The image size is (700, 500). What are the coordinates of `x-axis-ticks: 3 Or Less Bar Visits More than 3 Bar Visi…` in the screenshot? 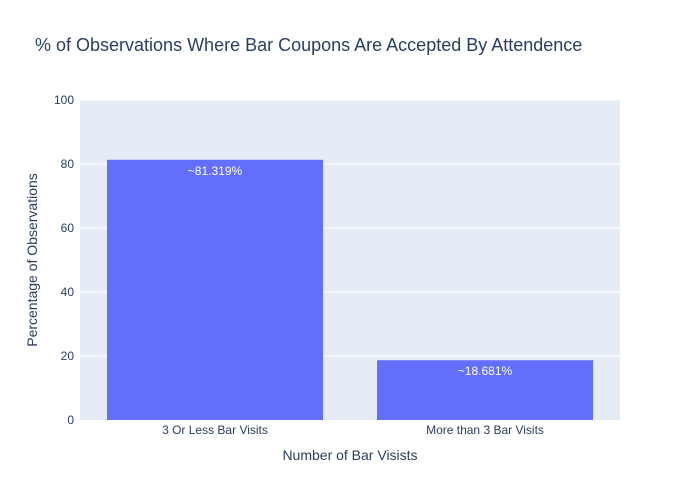 It's located at (353, 430).